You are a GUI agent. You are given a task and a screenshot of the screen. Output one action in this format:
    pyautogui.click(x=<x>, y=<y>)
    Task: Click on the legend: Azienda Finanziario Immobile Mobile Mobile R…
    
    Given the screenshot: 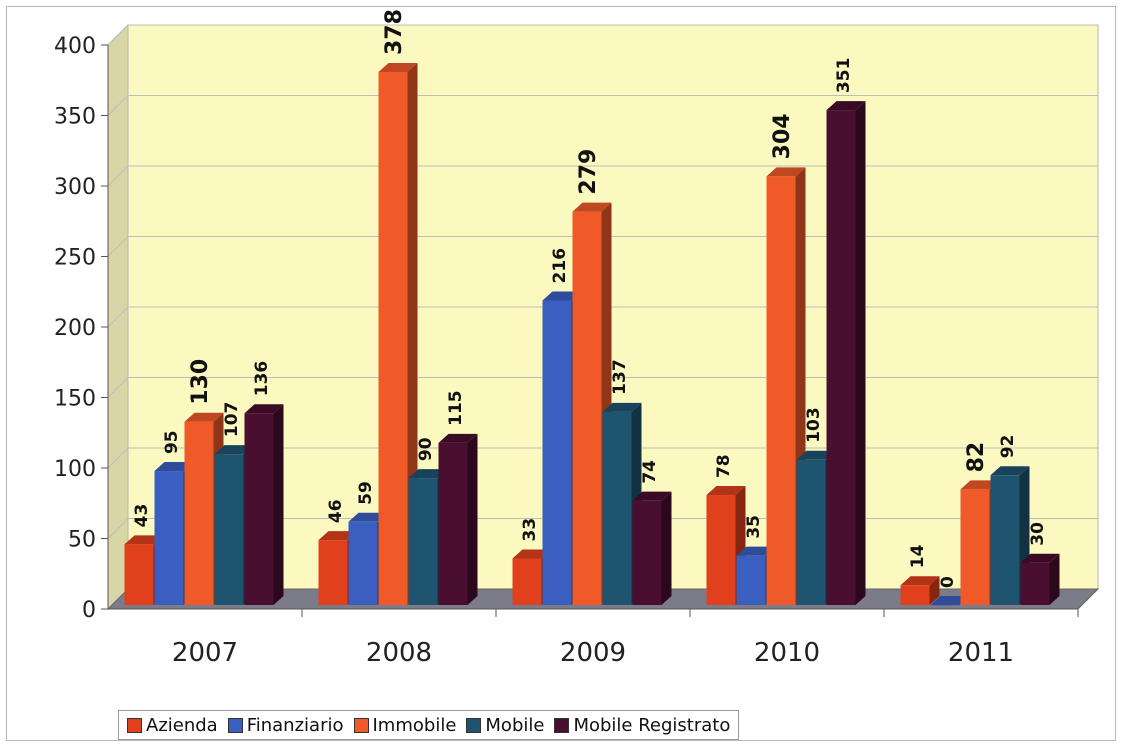 What is the action you would take?
    pyautogui.click(x=429, y=725)
    